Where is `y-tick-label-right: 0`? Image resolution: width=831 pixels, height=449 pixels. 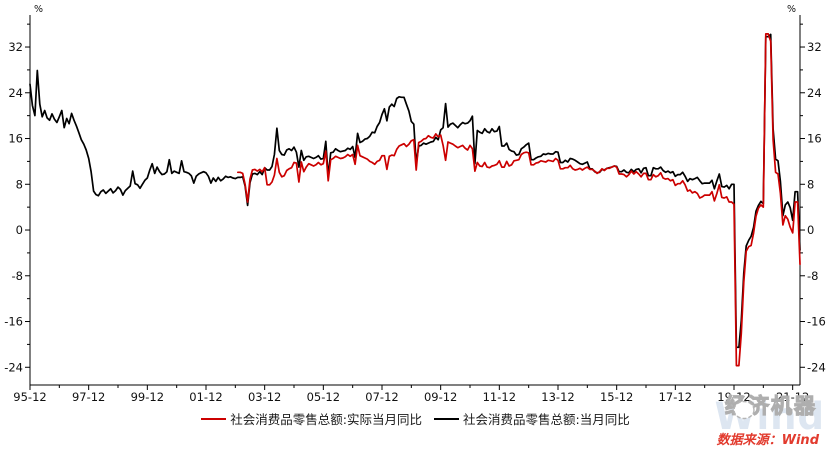 y-tick-label-right: 0 is located at coordinates (810, 230).